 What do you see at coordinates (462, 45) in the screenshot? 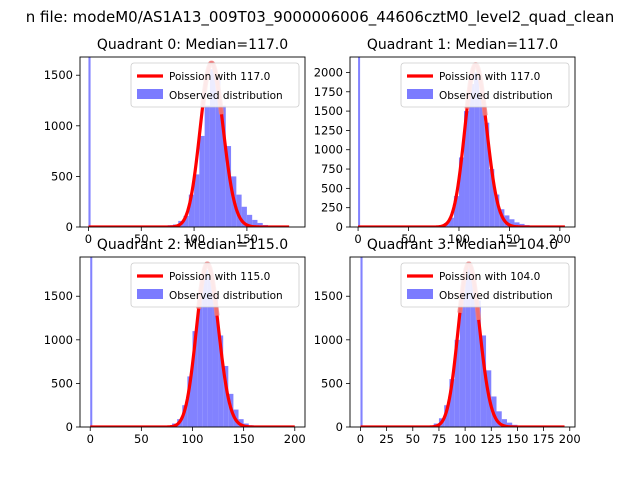
I see `panel-title: Quadrant 1: Median=117.0` at bounding box center [462, 45].